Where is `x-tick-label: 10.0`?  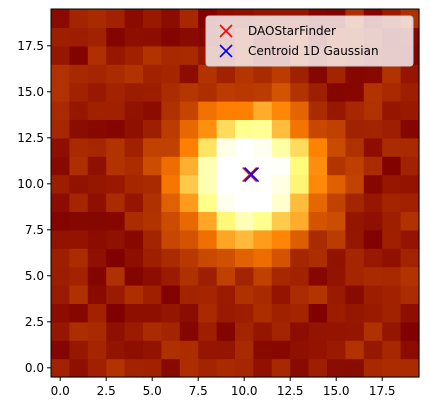
x-tick-label: 10.0 is located at coordinates (244, 391).